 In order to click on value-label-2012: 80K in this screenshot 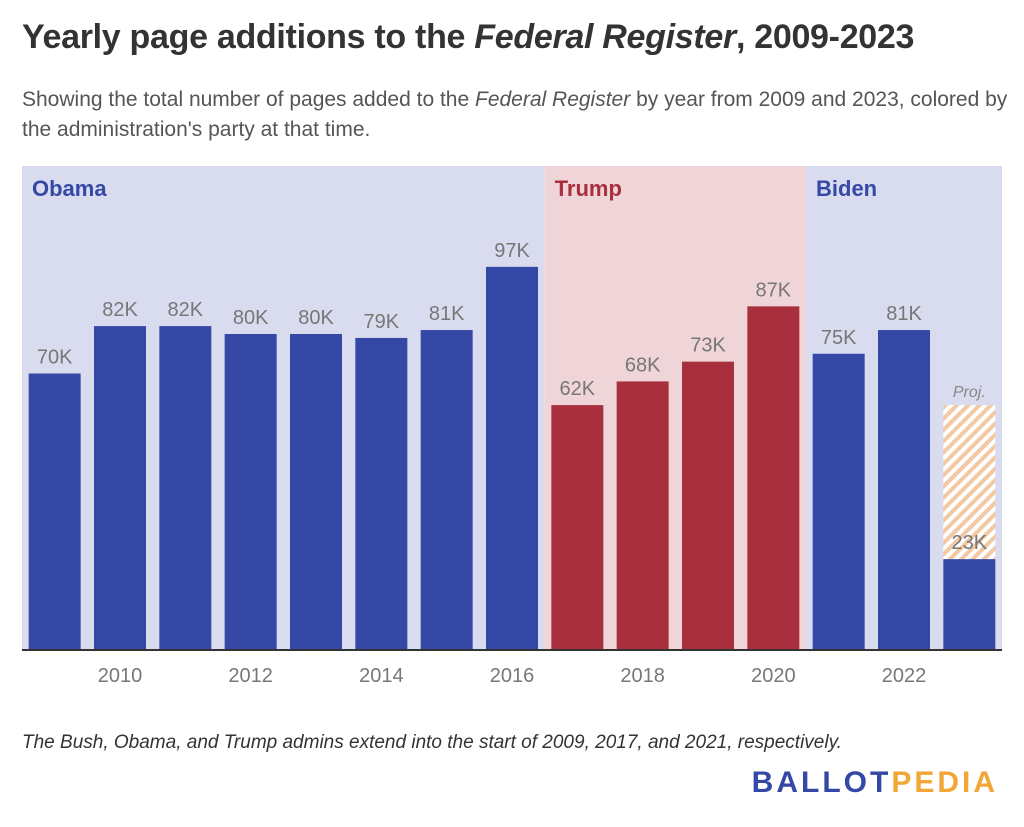, I will do `click(251, 318)`.